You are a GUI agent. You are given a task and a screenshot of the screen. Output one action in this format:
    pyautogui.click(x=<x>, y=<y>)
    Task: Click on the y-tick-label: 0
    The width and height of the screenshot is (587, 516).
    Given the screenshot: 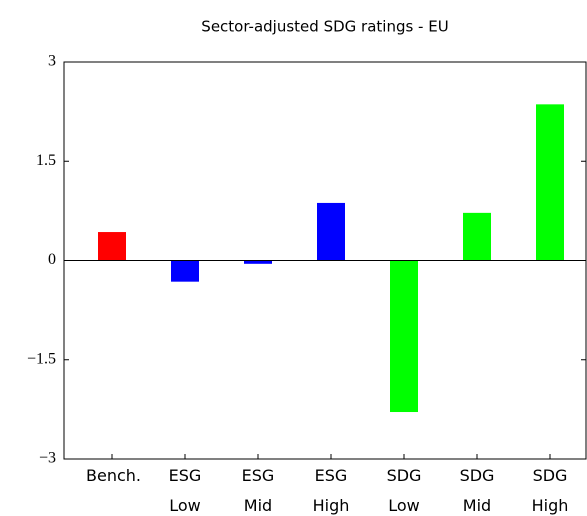 What is the action you would take?
    pyautogui.click(x=52, y=259)
    